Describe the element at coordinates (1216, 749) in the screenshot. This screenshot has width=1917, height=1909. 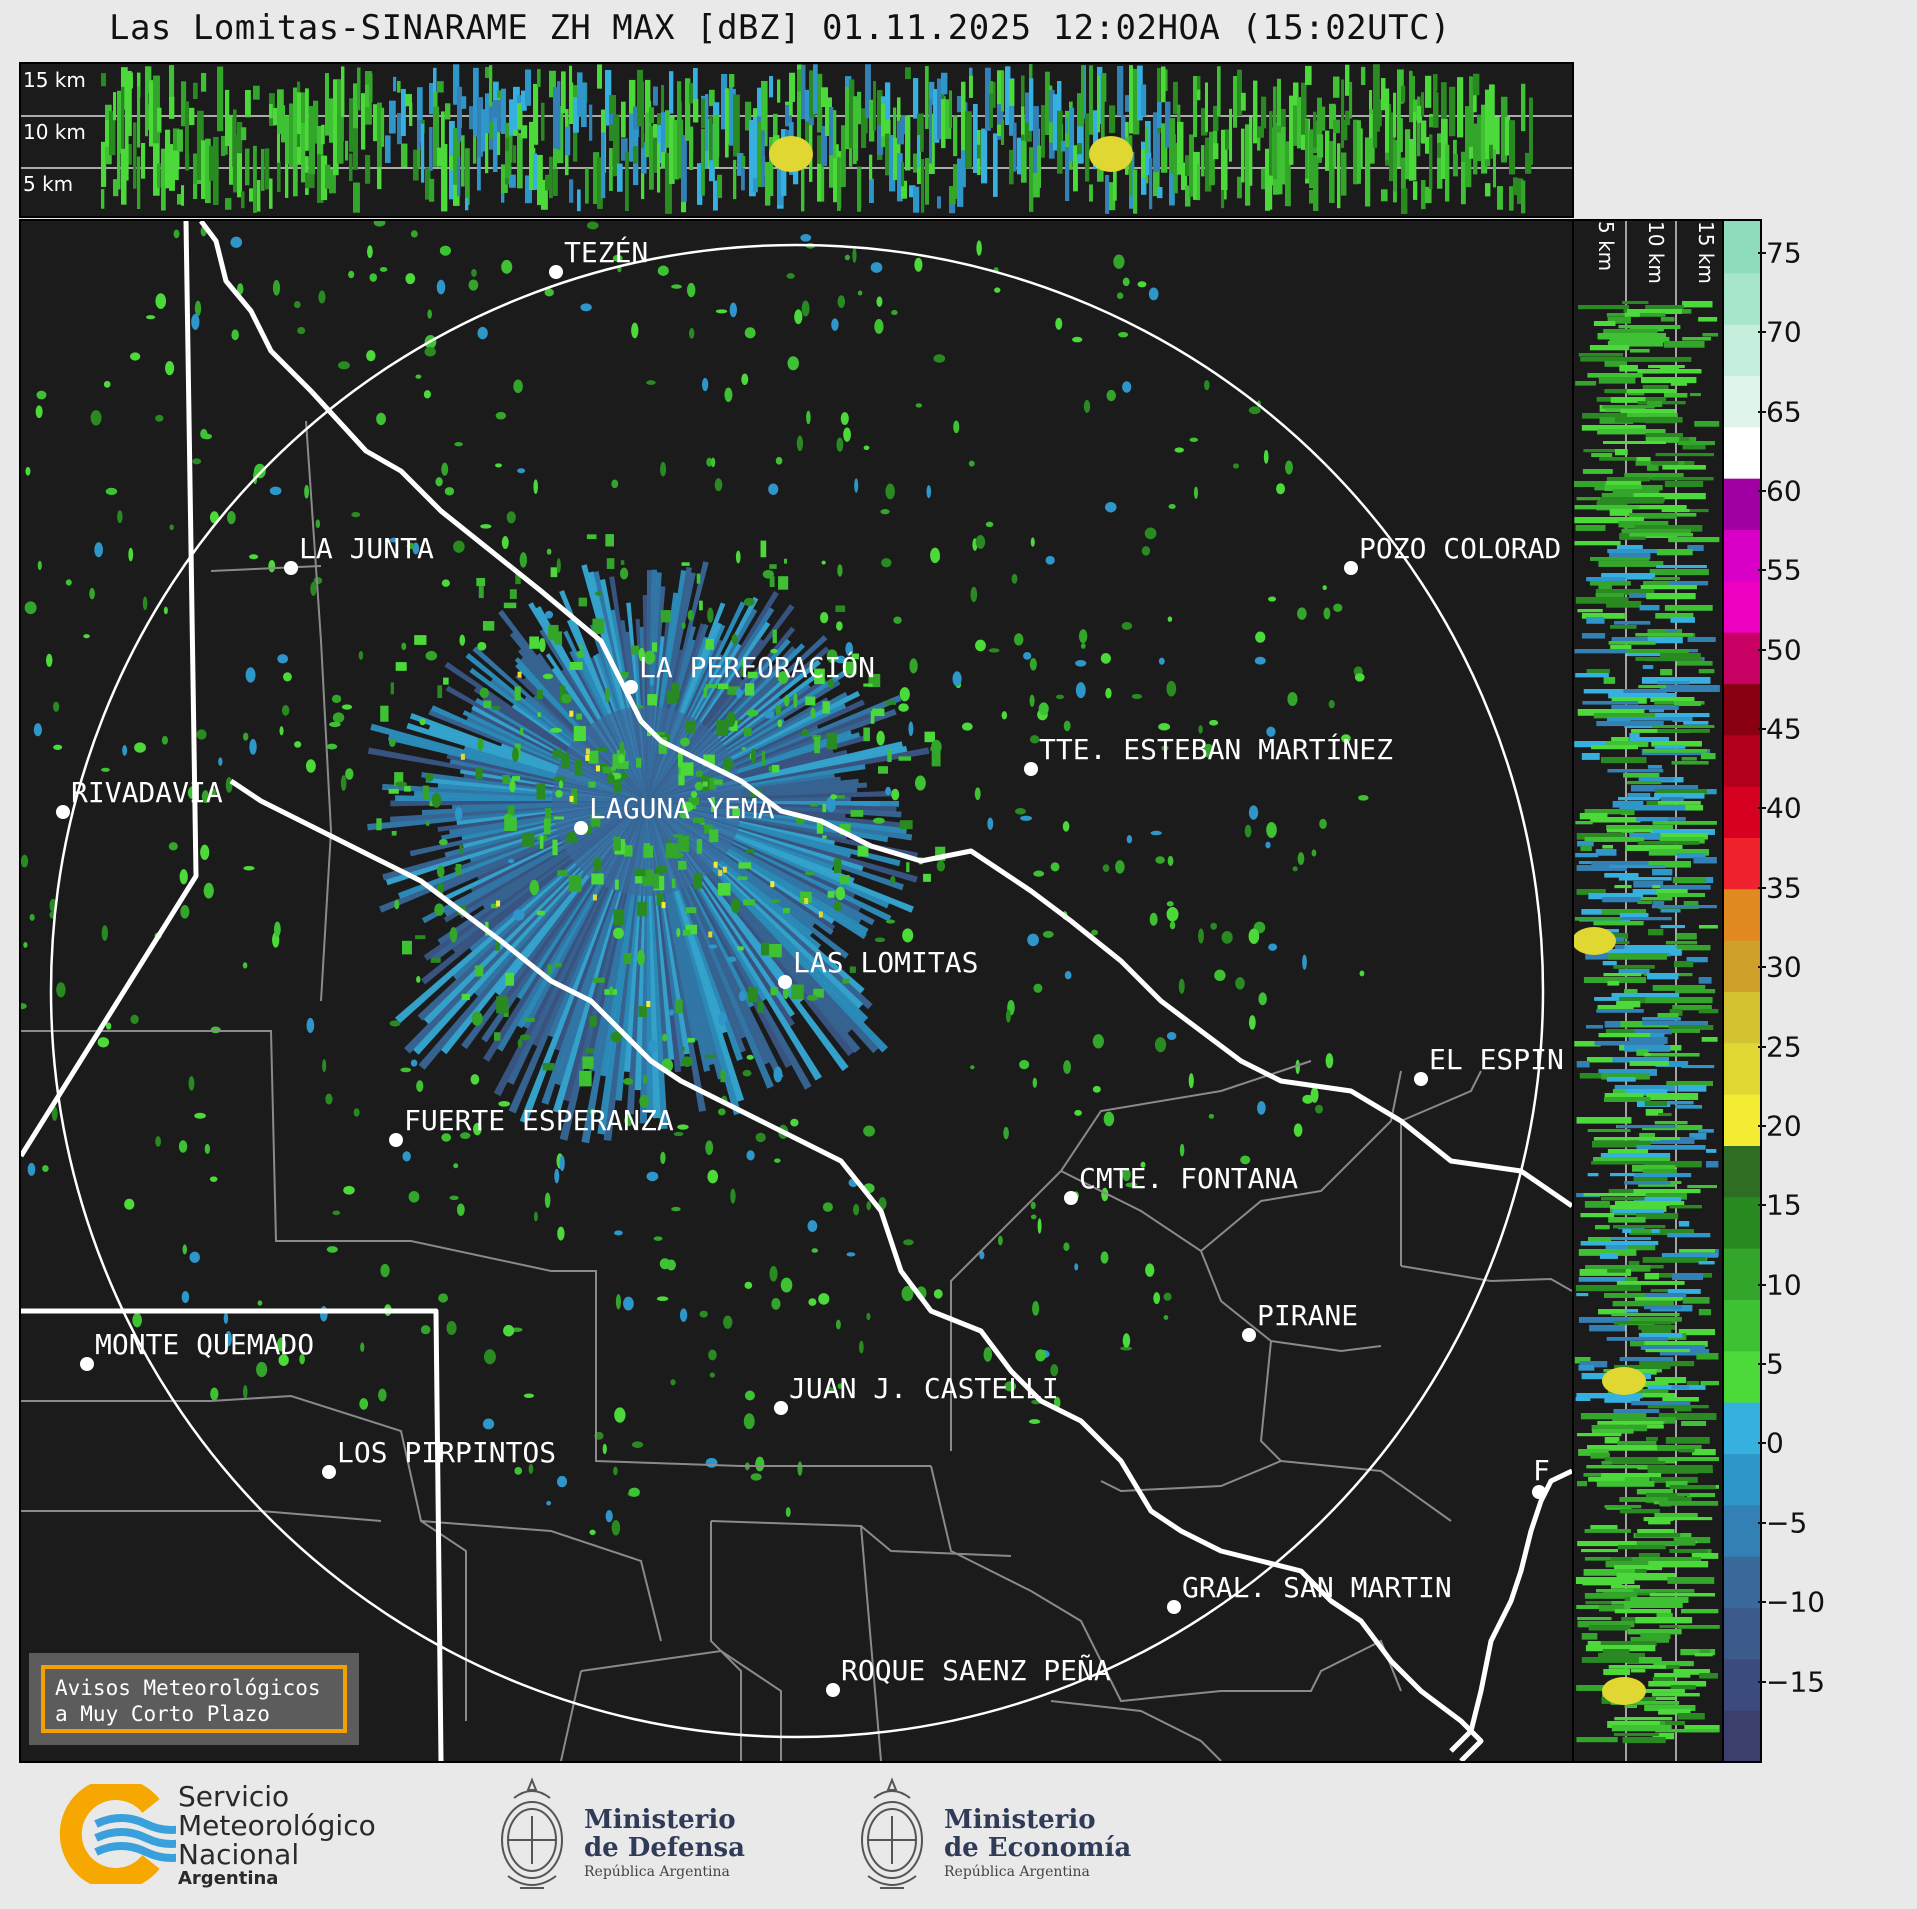
I see `city-label: TTE. ESTEBAN MARTÍNEZ` at that location.